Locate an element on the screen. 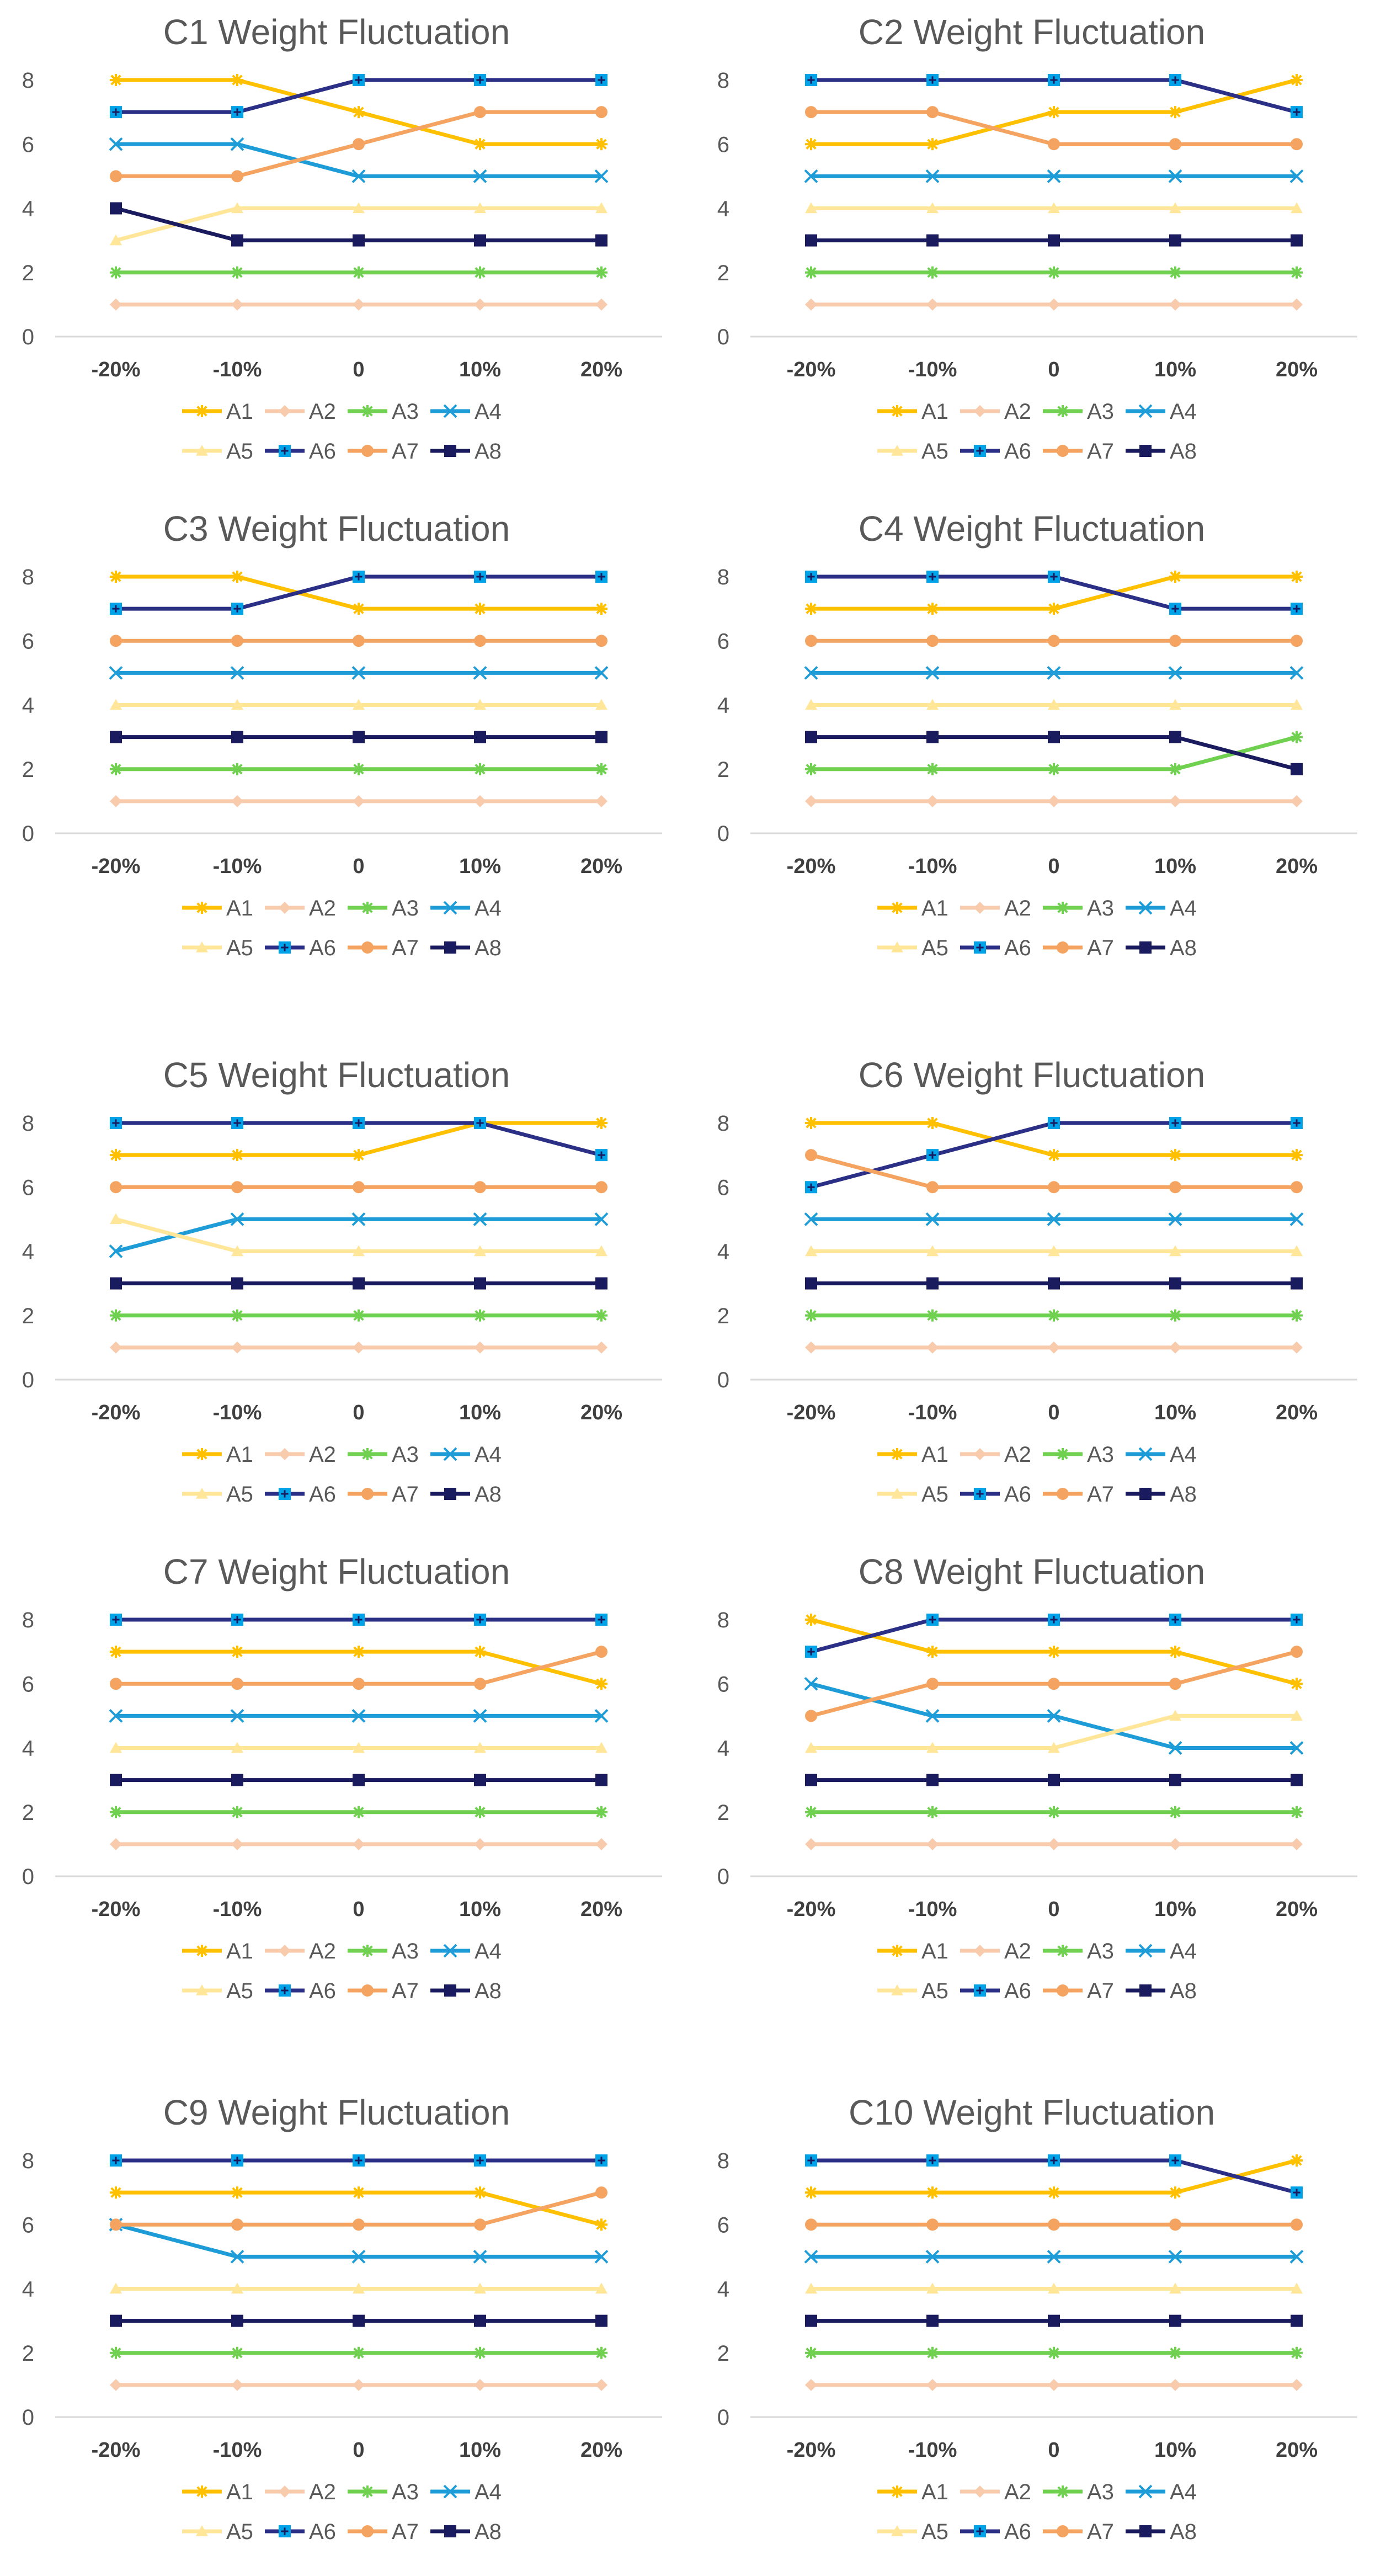 Image resolution: width=1375 pixels, height=2576 pixels. series-A2 is located at coordinates (358, 1844).